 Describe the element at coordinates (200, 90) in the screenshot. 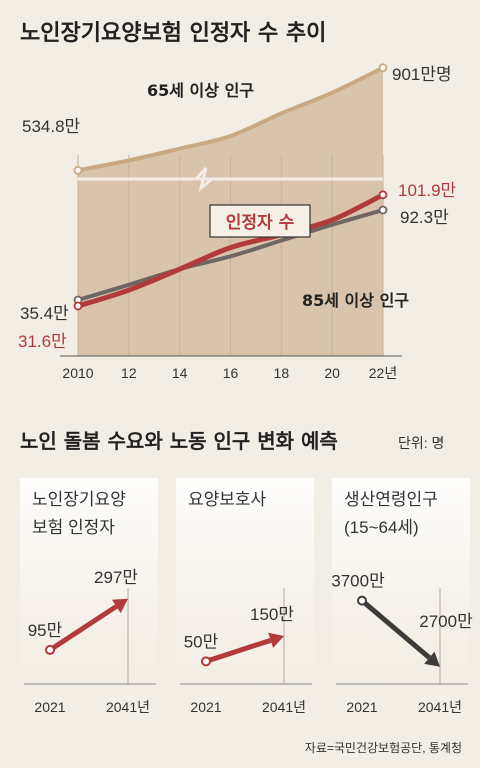

I see `pop65-series-label: 65세 이상 인구` at that location.